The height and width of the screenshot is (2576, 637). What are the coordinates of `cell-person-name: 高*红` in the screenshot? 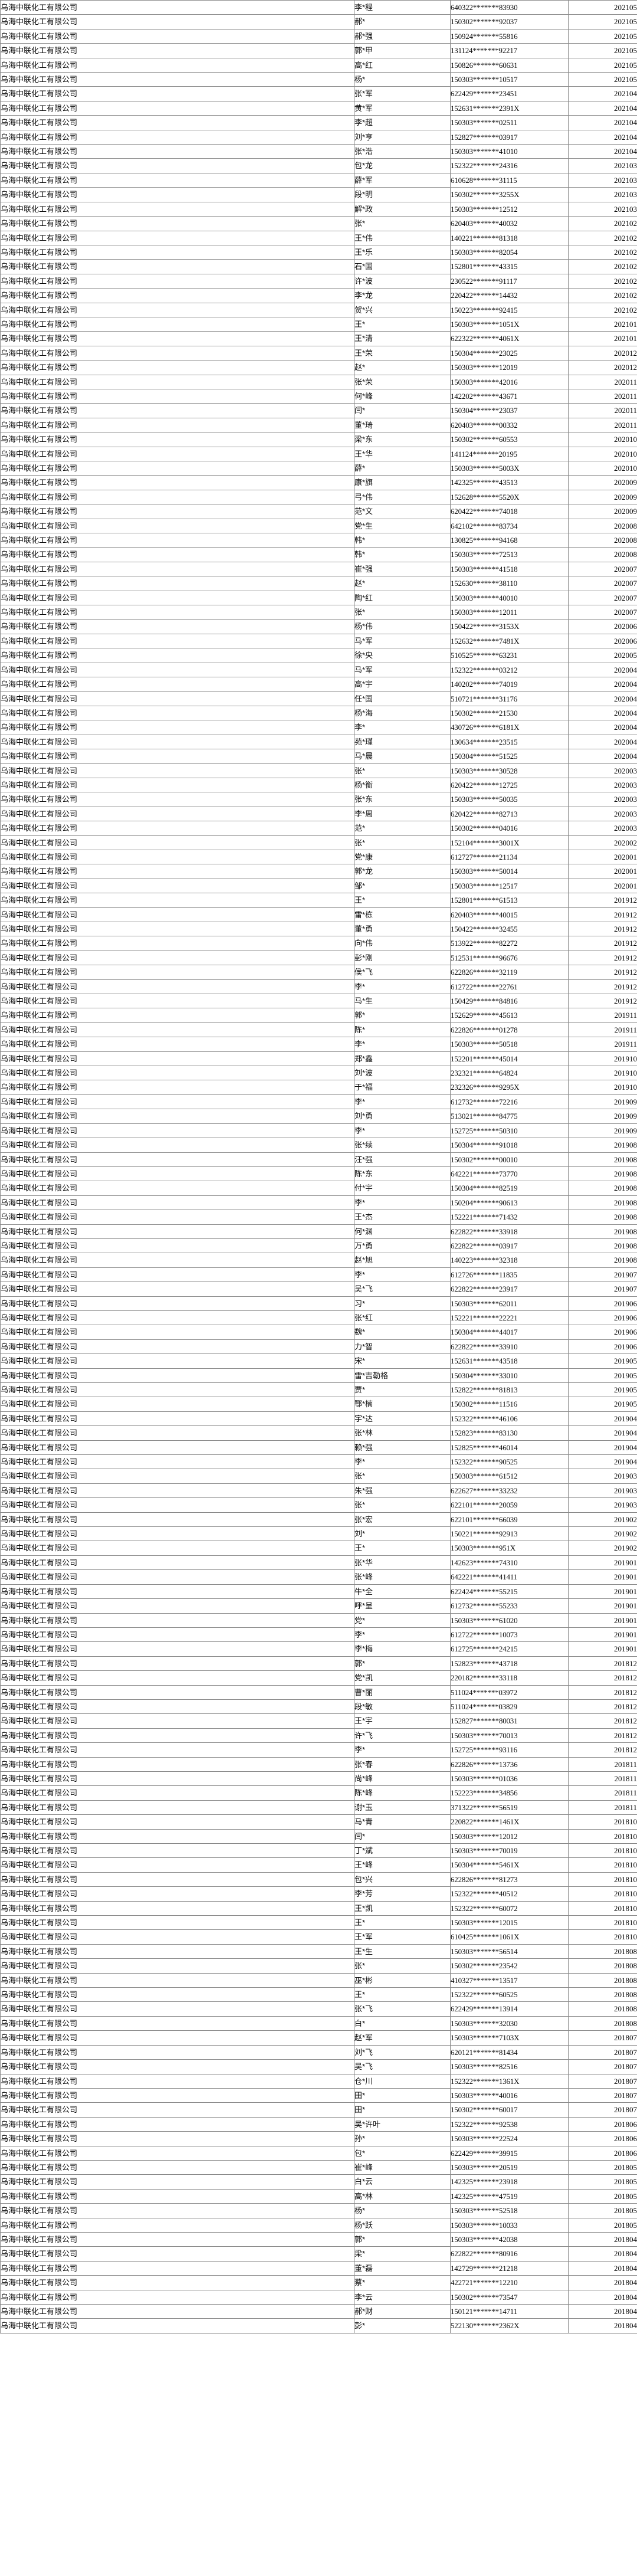 It's located at (402, 65).